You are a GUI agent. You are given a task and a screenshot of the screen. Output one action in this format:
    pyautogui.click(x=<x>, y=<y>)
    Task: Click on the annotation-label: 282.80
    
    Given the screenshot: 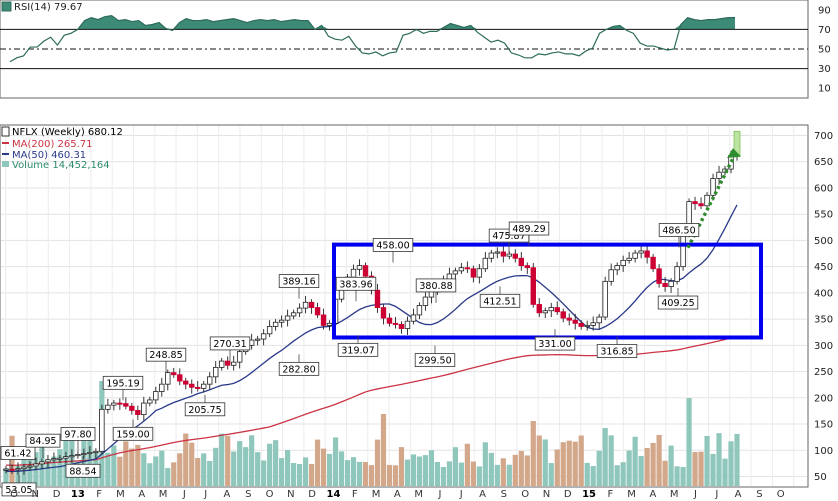 What is the action you would take?
    pyautogui.click(x=298, y=369)
    